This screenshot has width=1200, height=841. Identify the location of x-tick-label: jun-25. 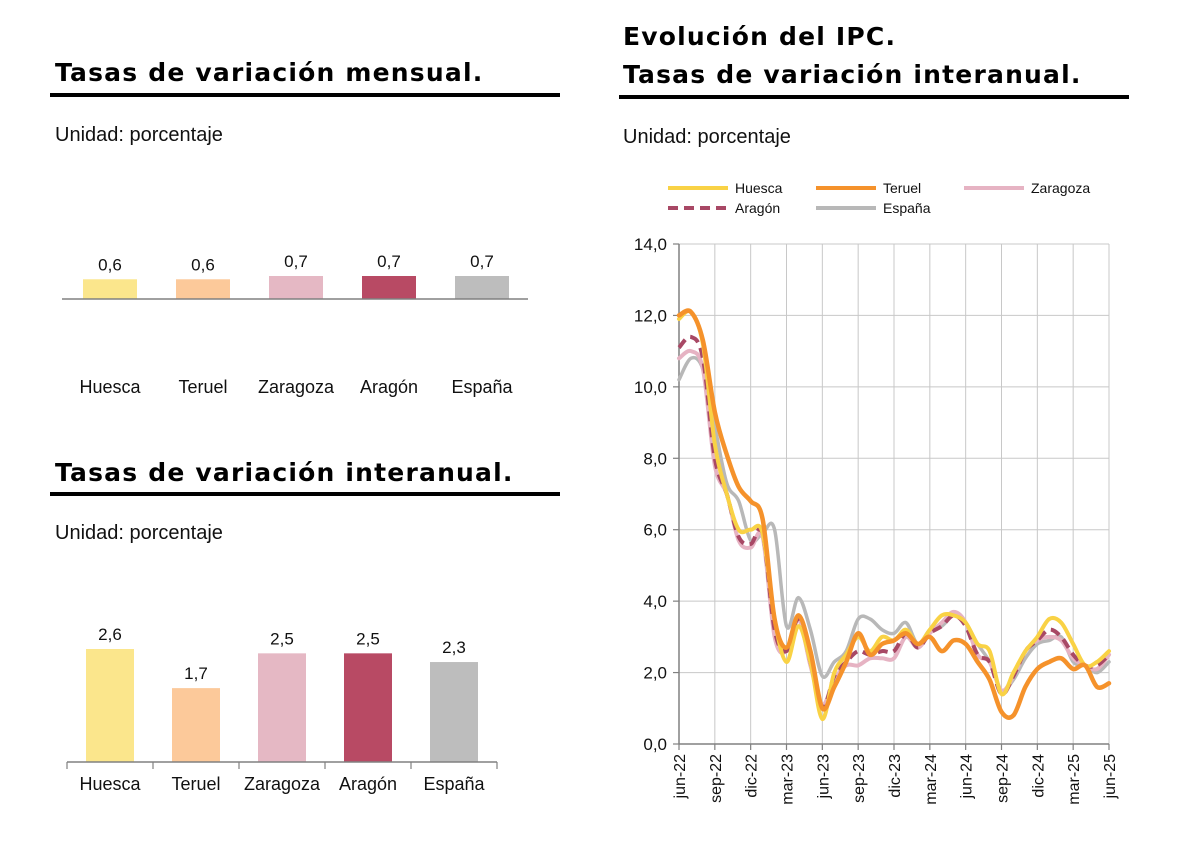
(1110, 777).